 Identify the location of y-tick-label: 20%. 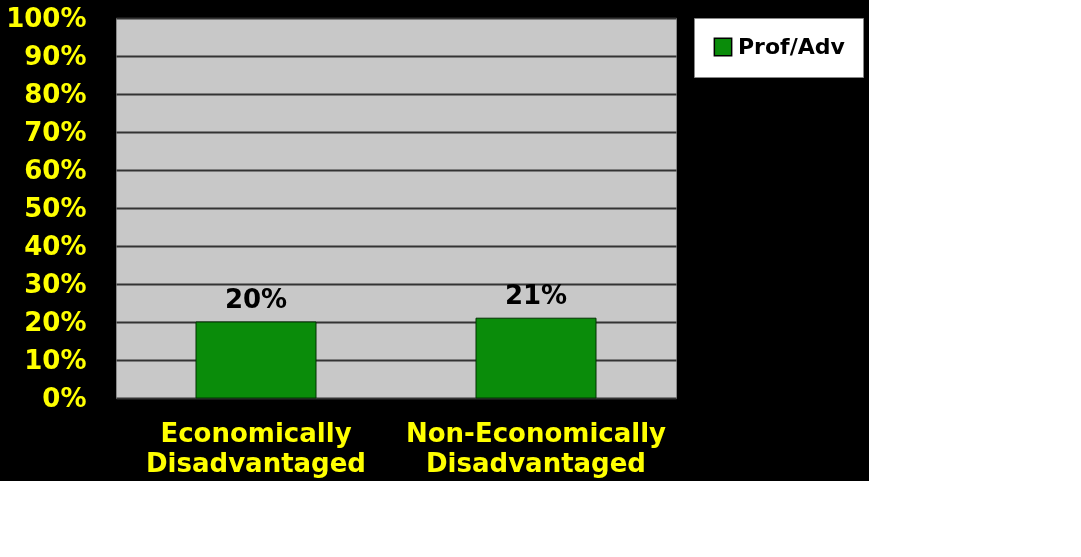
(55, 321).